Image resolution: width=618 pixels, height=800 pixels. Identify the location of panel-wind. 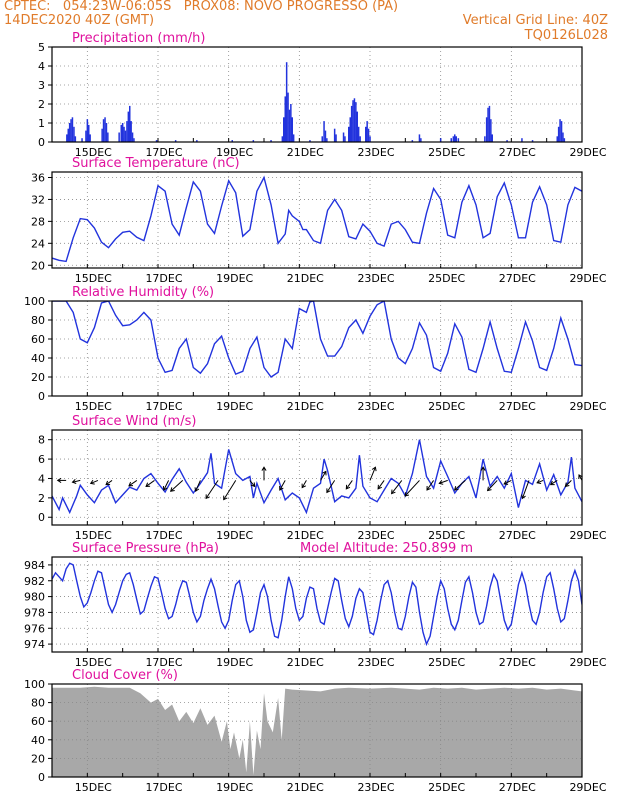
(315, 477).